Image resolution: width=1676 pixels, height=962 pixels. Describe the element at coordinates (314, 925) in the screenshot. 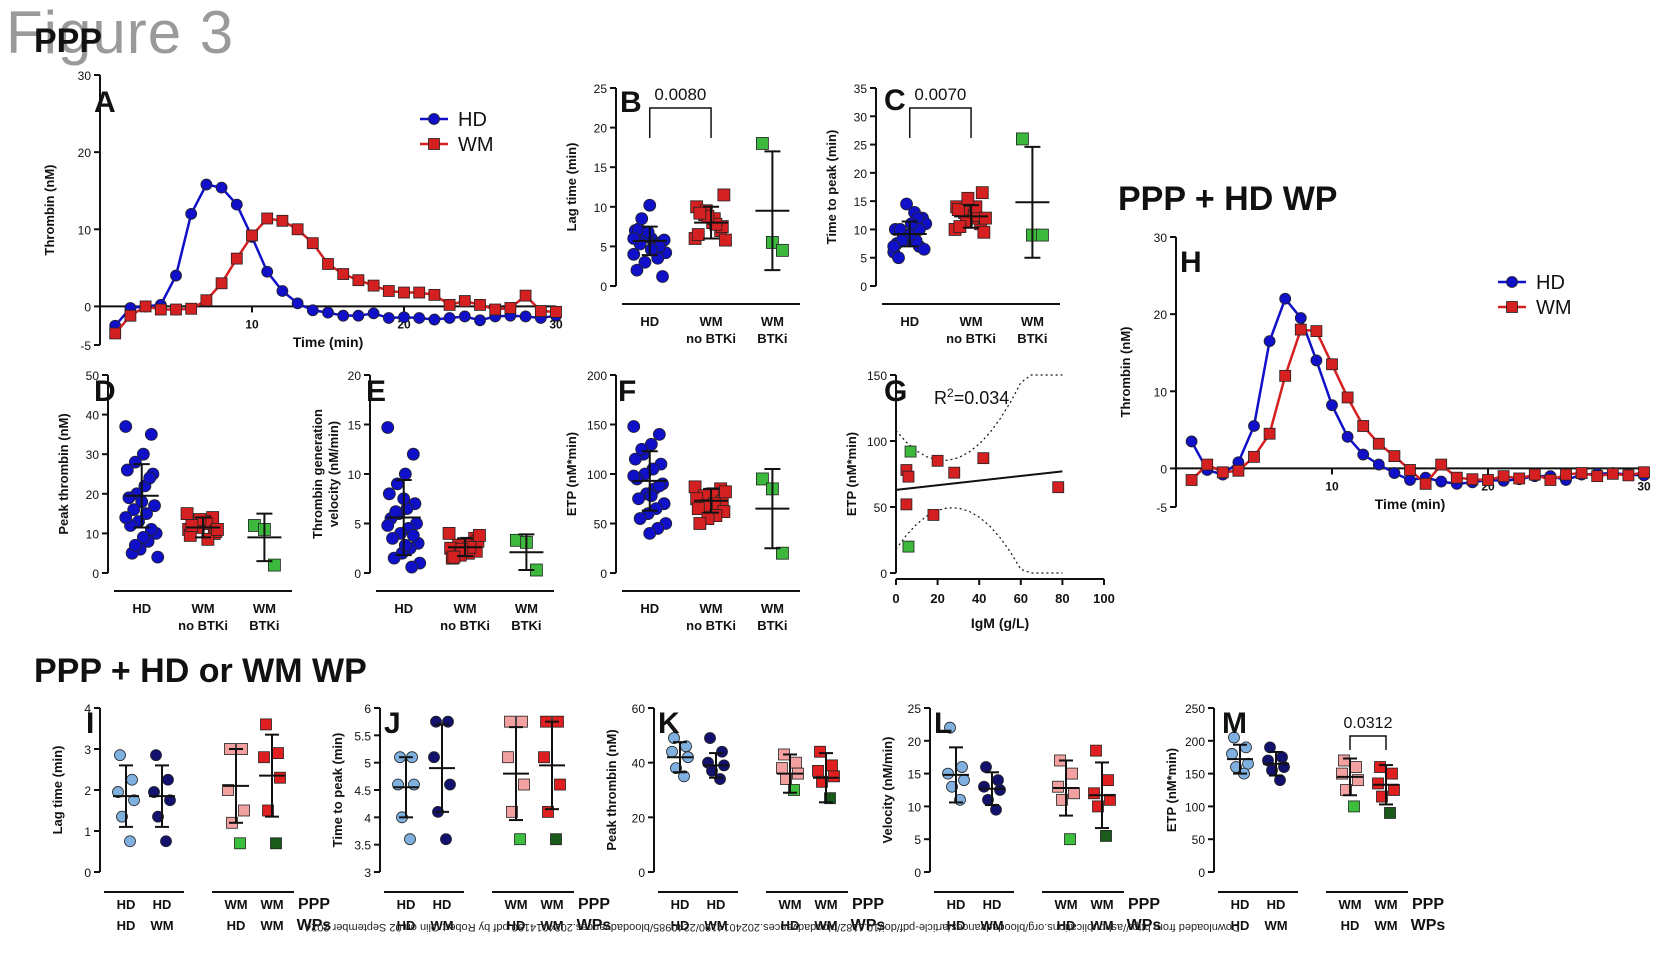

I see `panel-i-axis-label-wps: WPs` at that location.